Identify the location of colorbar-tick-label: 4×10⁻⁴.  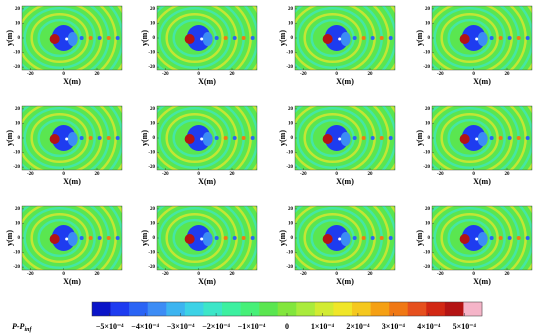
(429, 326).